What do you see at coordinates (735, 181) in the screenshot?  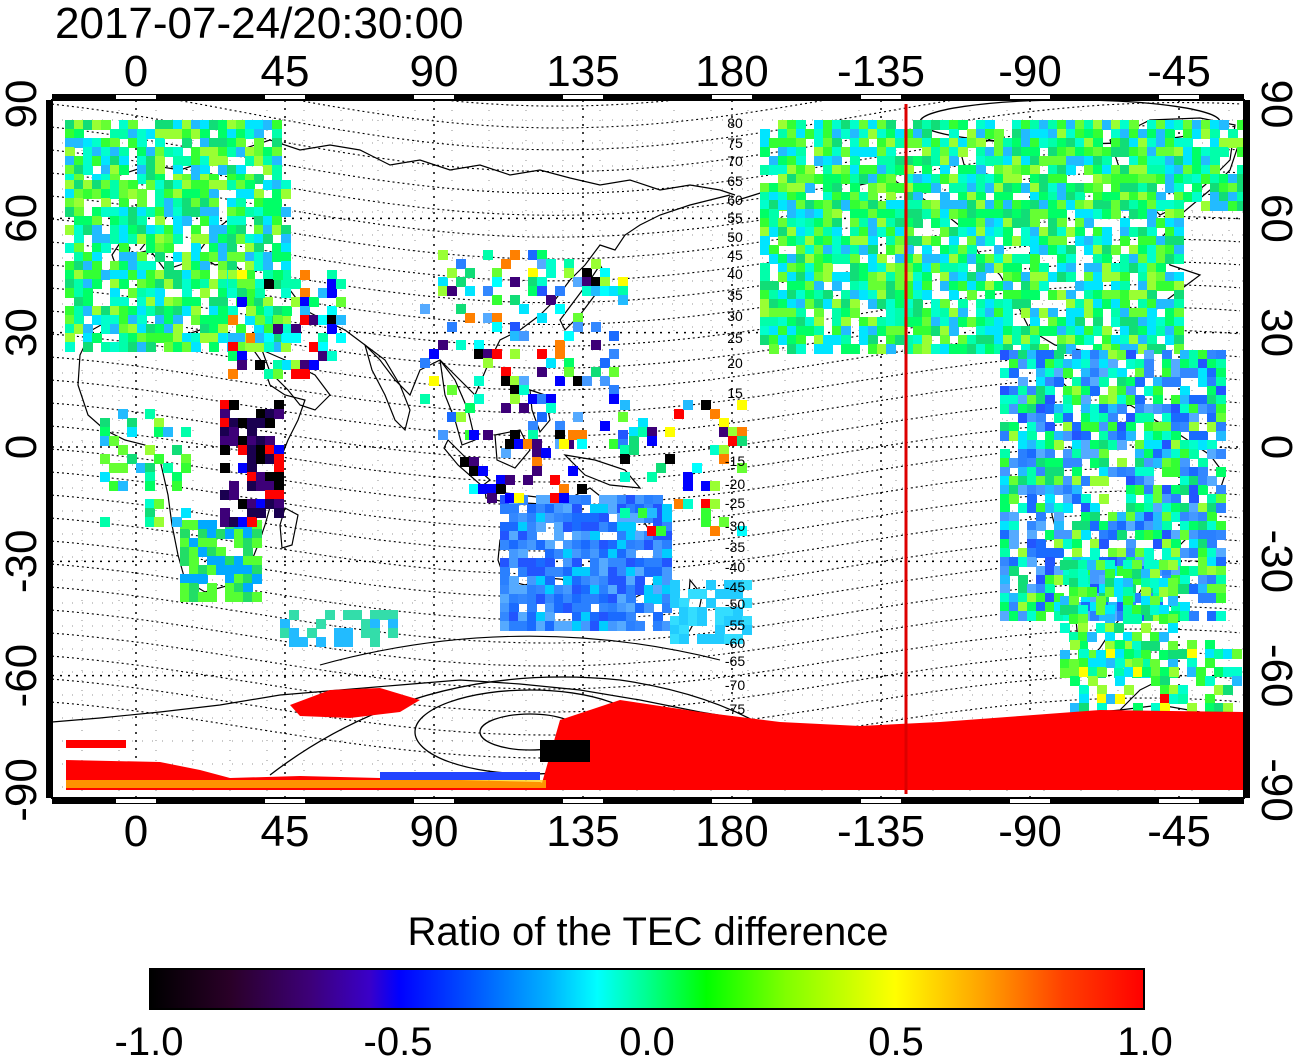 I see `contour-label: 65` at bounding box center [735, 181].